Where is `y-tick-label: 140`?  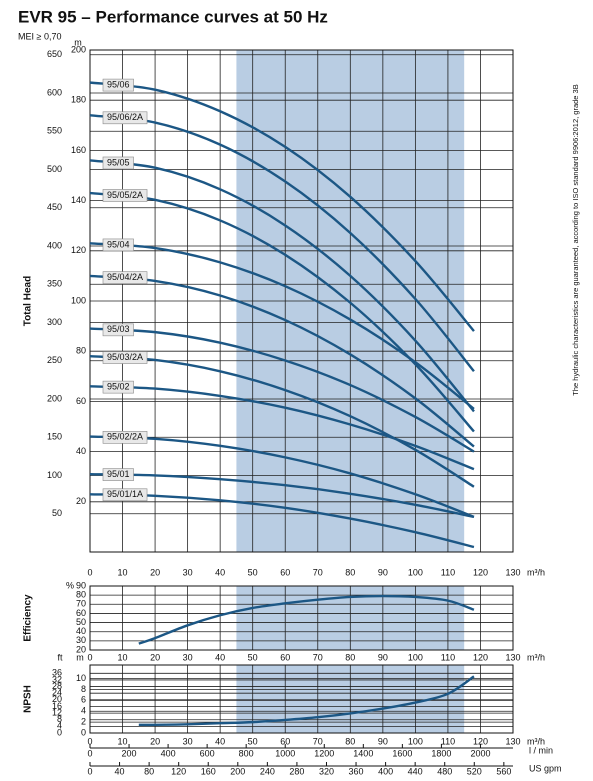 y-tick-label: 140 is located at coordinates (78, 200).